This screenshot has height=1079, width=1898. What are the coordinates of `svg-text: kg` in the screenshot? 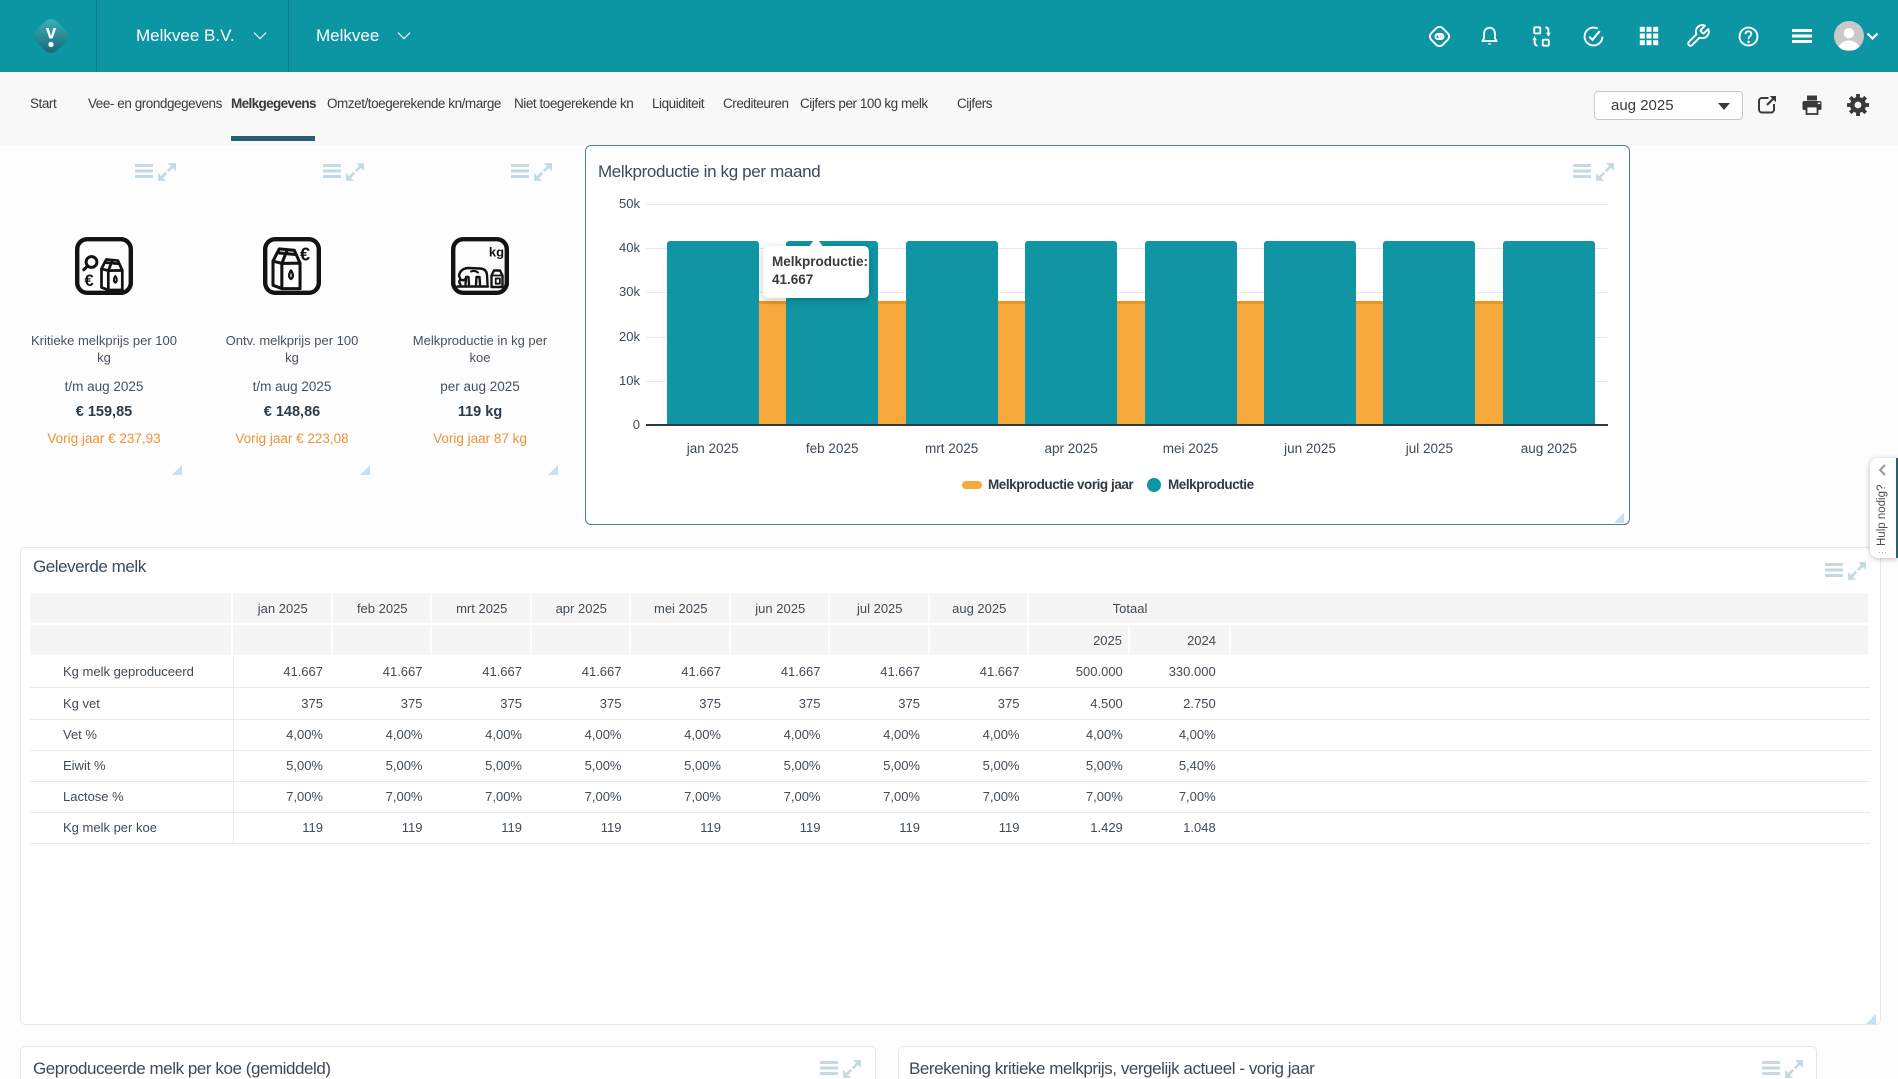 It's located at (496, 252).